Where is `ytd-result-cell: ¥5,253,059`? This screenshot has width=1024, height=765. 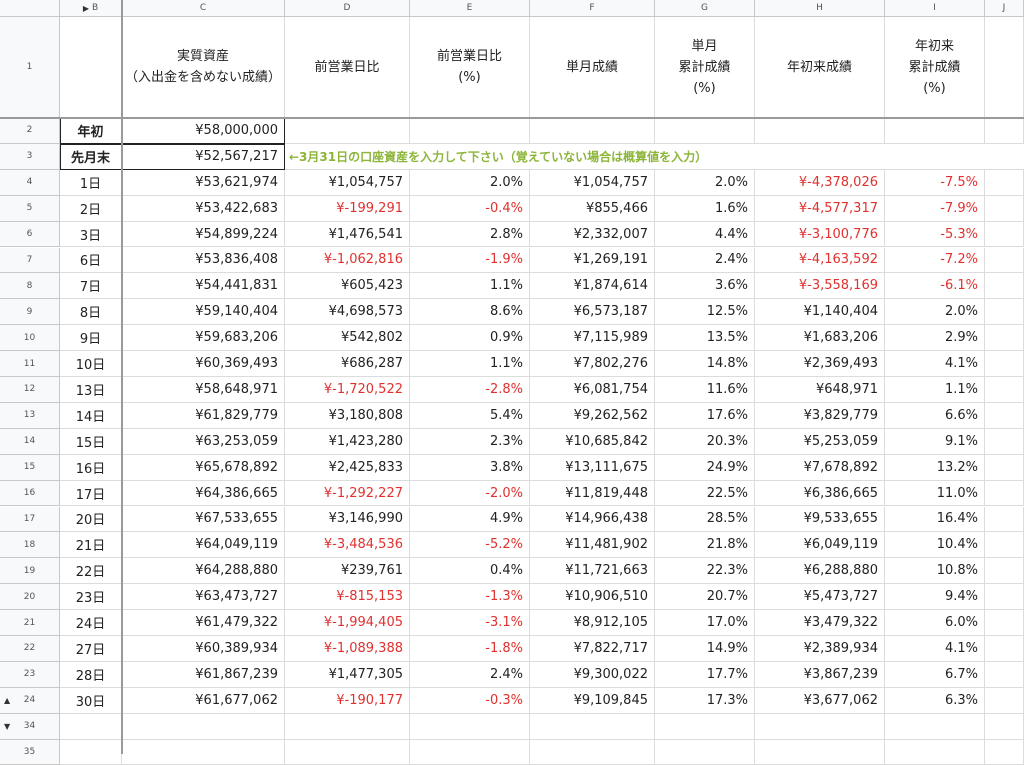 ytd-result-cell: ¥5,253,059 is located at coordinates (820, 441).